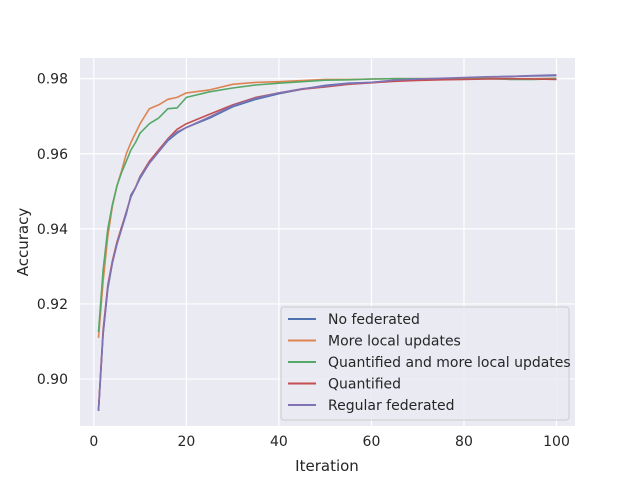 The image size is (640, 480). Describe the element at coordinates (279, 442) in the screenshot. I see `x-tick-label: 40` at that location.